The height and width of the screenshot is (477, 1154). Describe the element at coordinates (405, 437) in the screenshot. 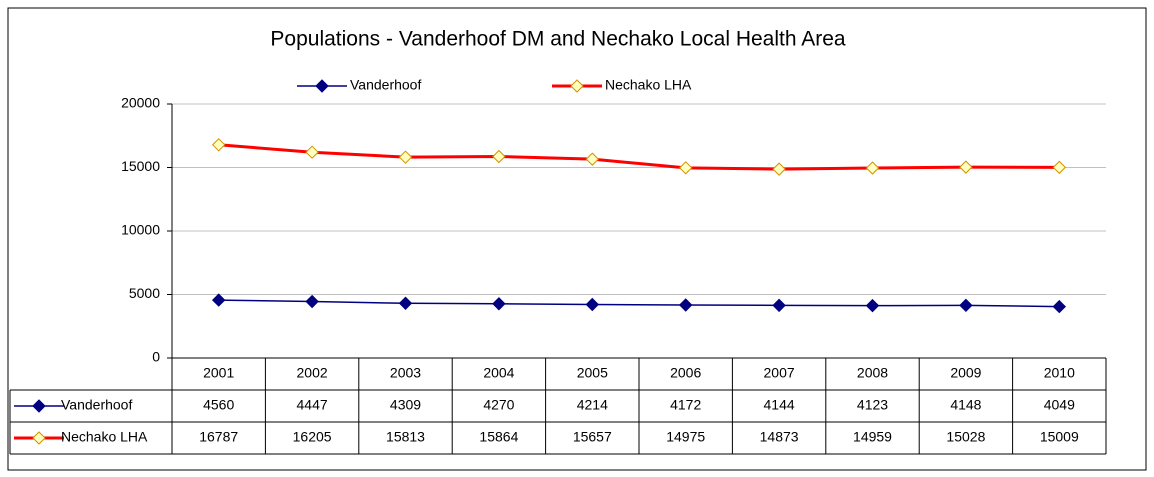

I see `table-cell: 15813` at that location.